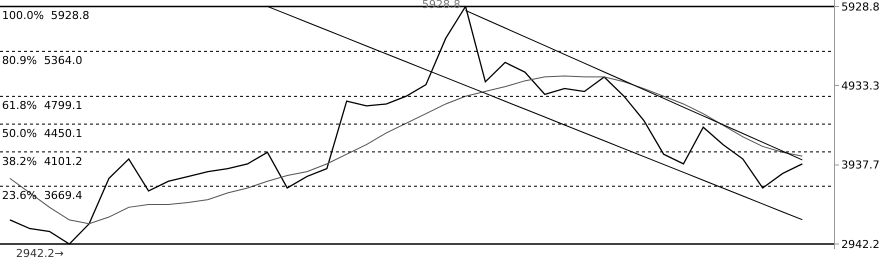  I want to click on y-tick-label: 3937.7, so click(860, 165).